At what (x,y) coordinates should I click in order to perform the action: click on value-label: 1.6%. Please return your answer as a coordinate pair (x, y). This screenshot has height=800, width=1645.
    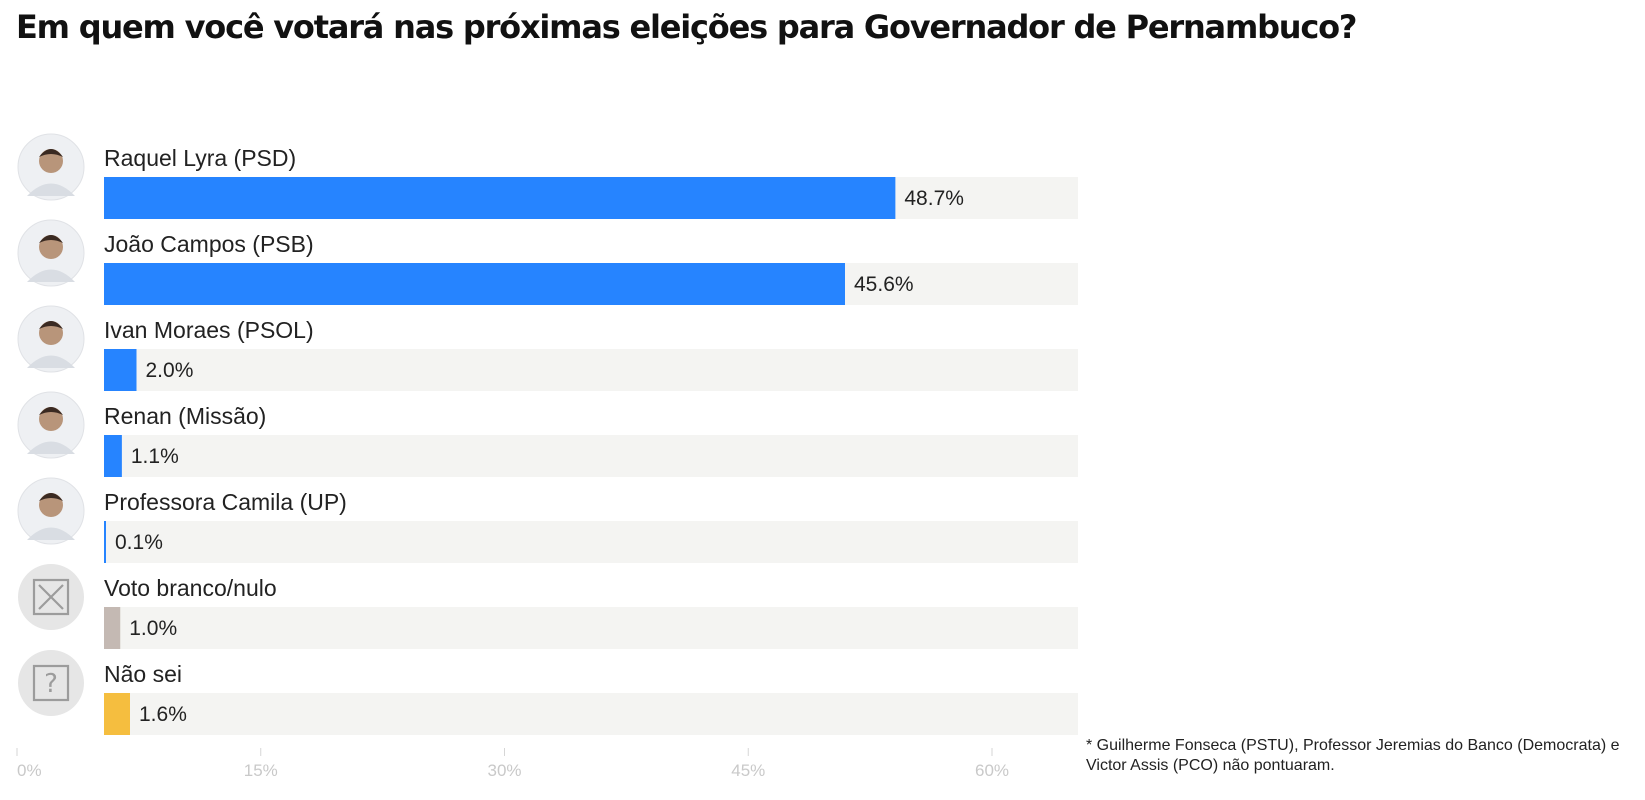
    Looking at the image, I should click on (163, 714).